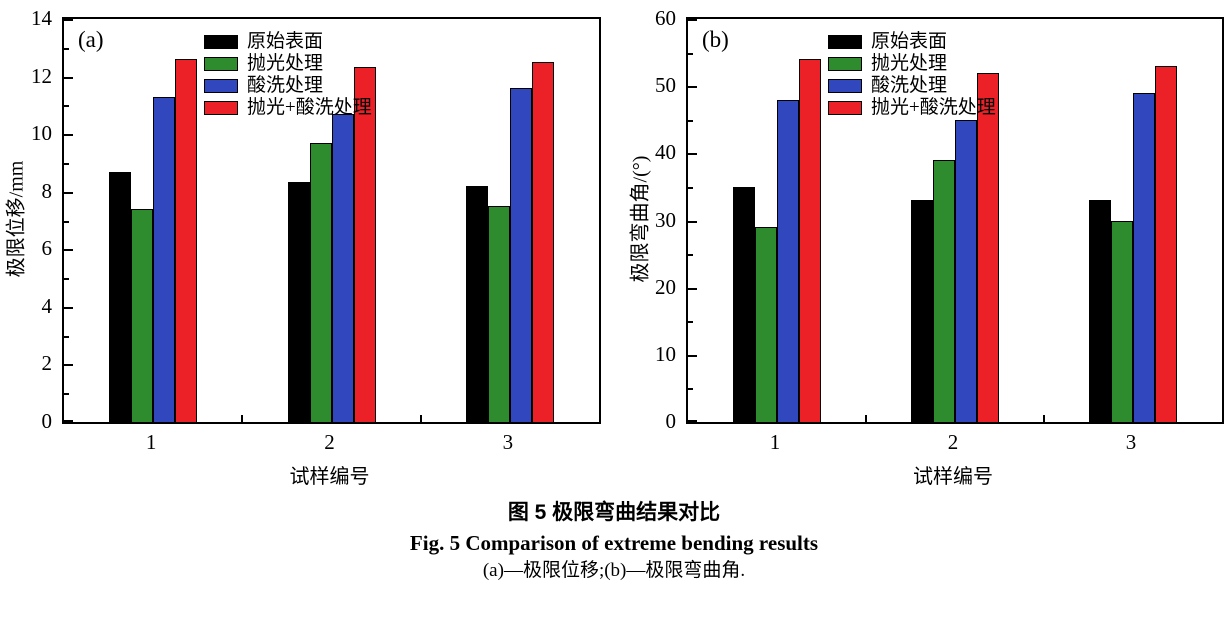 Image resolution: width=1228 pixels, height=620 pixels. I want to click on caption-subnotes: (a)—极限位移;(b)—极限弯曲角., so click(614, 570).